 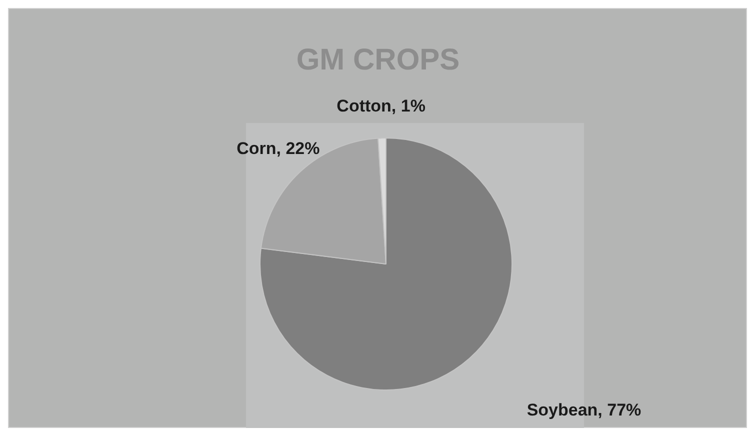 What do you see at coordinates (584, 410) in the screenshot?
I see `slice-label: Soybean, 77%` at bounding box center [584, 410].